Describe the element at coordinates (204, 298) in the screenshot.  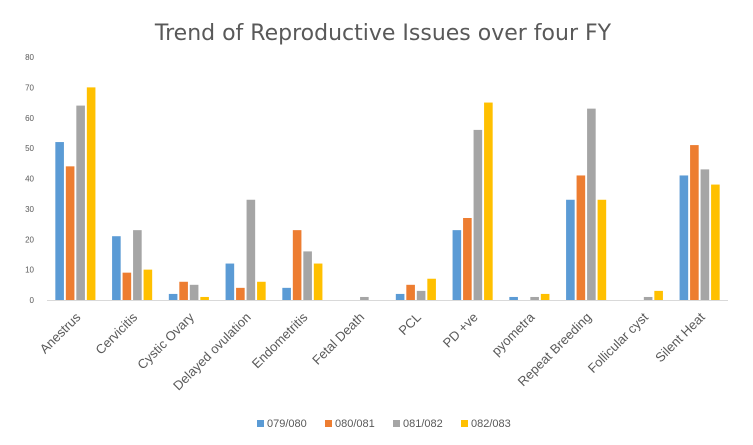
I see `bar-082-083-cystic-ovary` at that location.